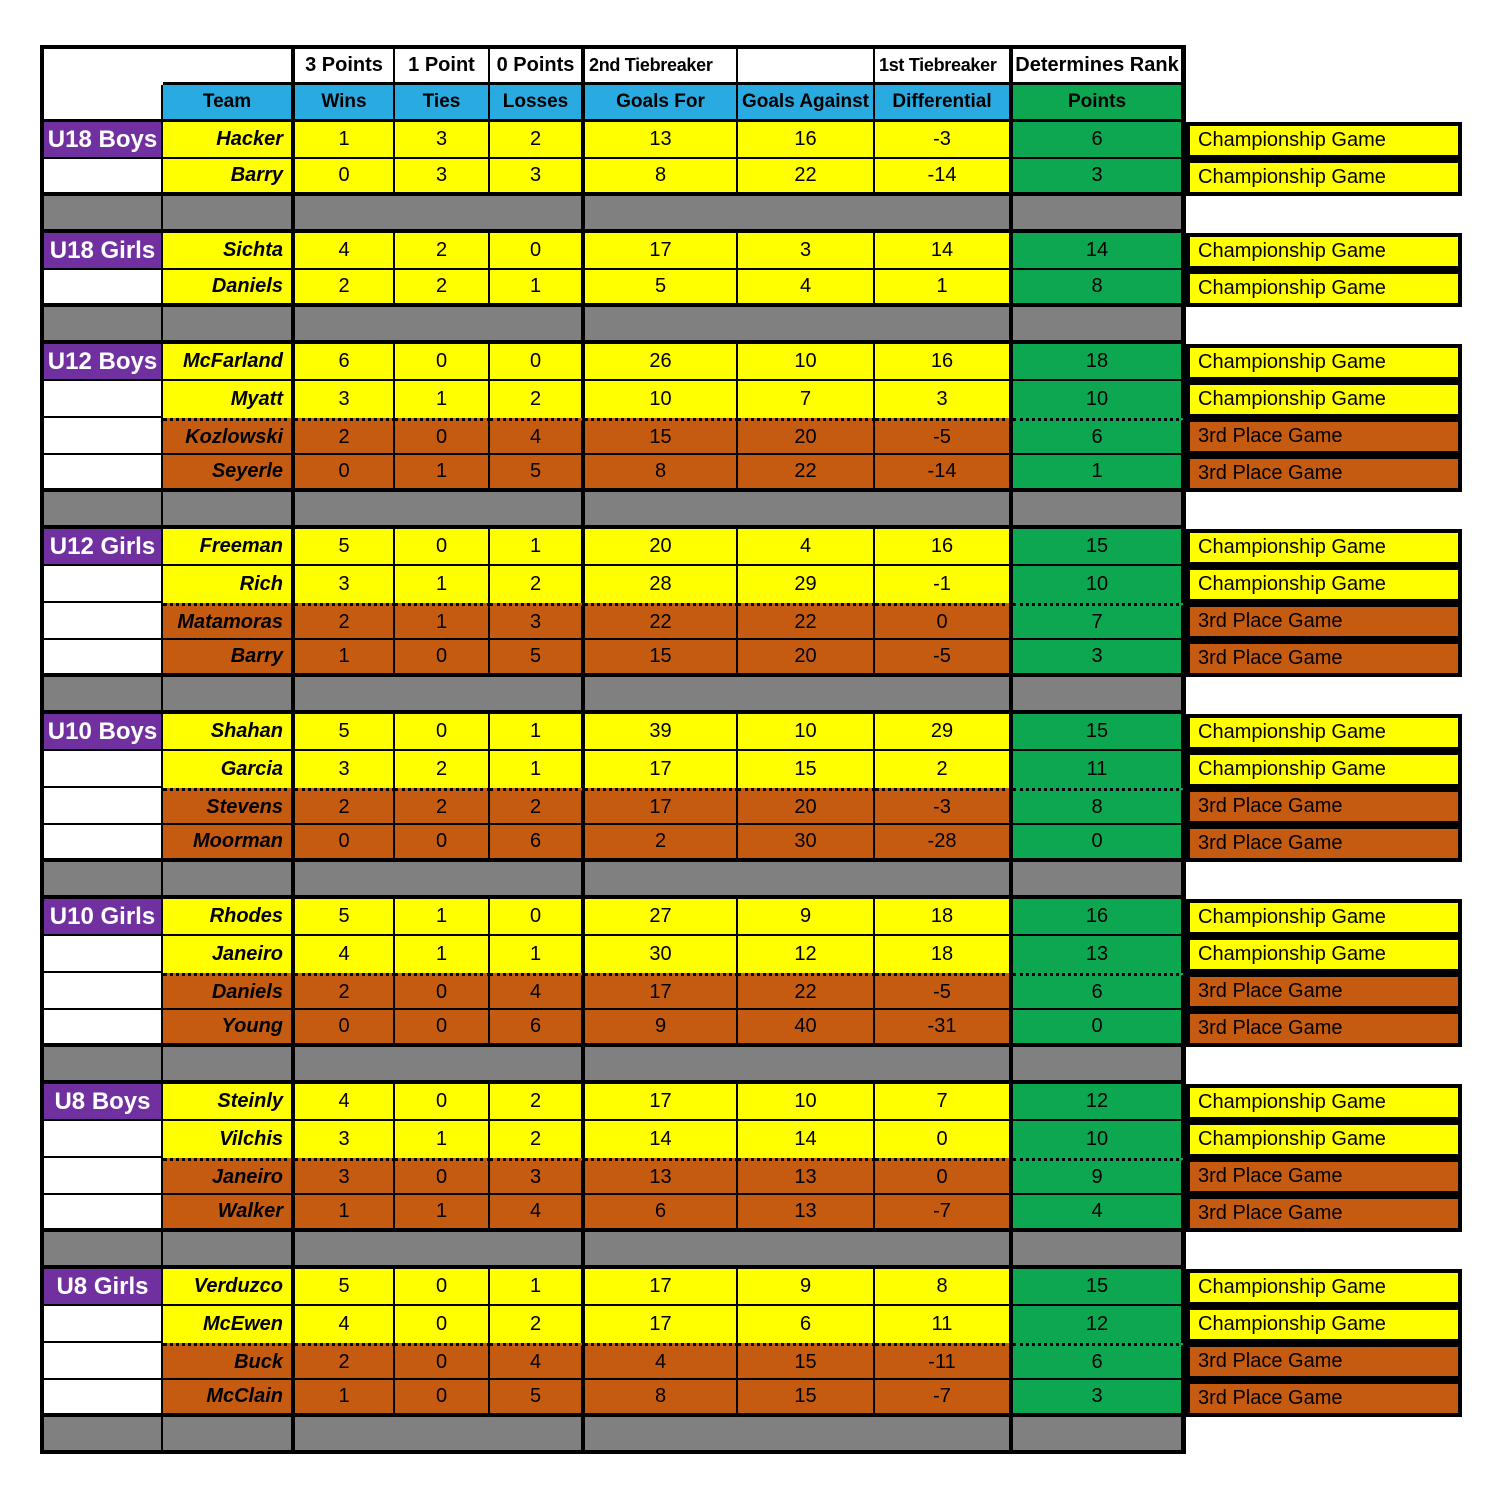  Describe the element at coordinates (944, 732) in the screenshot. I see `cell-differential: 29` at that location.